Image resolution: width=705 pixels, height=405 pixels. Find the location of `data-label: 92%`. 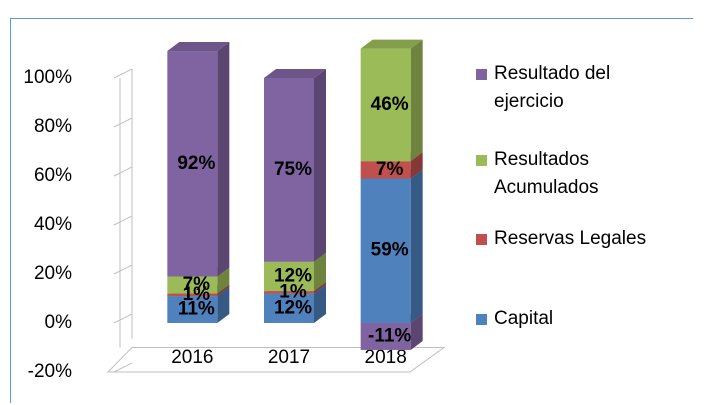

data-label: 92% is located at coordinates (196, 163).